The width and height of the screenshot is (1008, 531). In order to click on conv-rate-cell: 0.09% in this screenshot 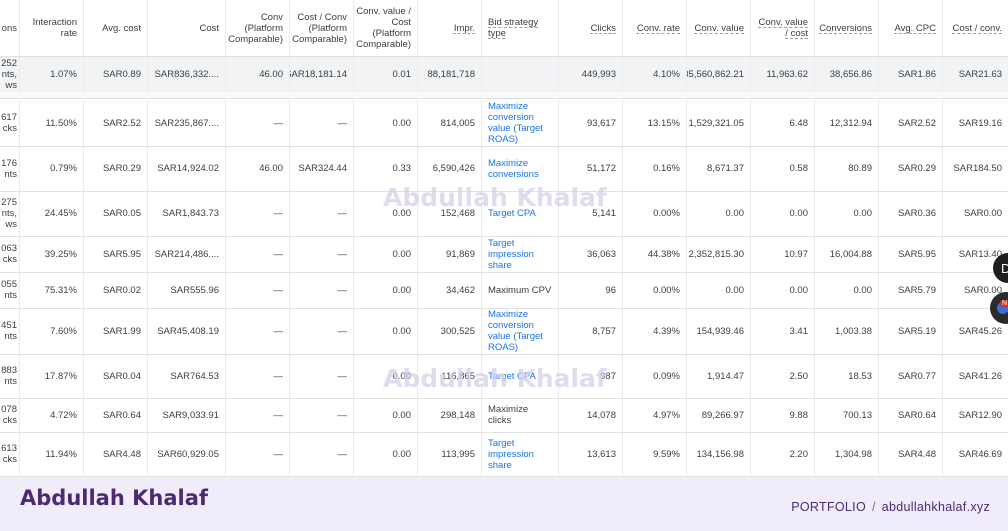, I will do `click(655, 376)`.